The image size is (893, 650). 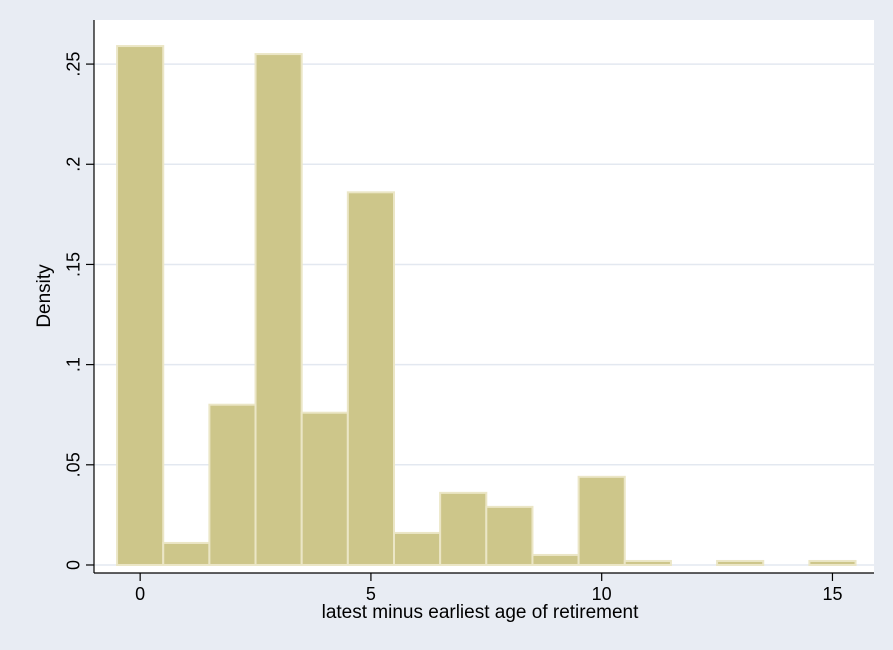 I want to click on y-ticks: 0 .05 .1 .15 .2 .25, so click(x=78, y=311).